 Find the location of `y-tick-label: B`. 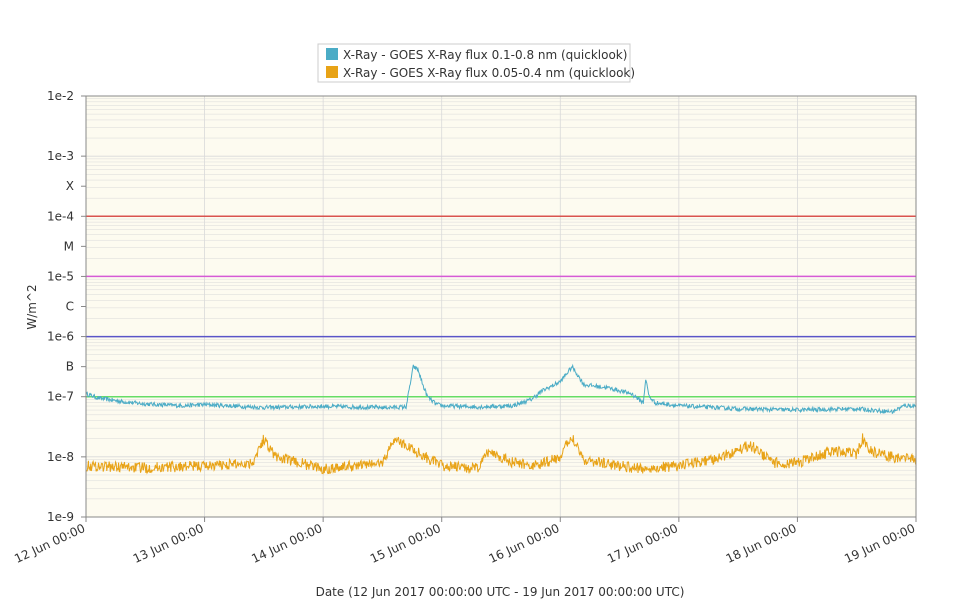

y-tick-label: B is located at coordinates (70, 367).